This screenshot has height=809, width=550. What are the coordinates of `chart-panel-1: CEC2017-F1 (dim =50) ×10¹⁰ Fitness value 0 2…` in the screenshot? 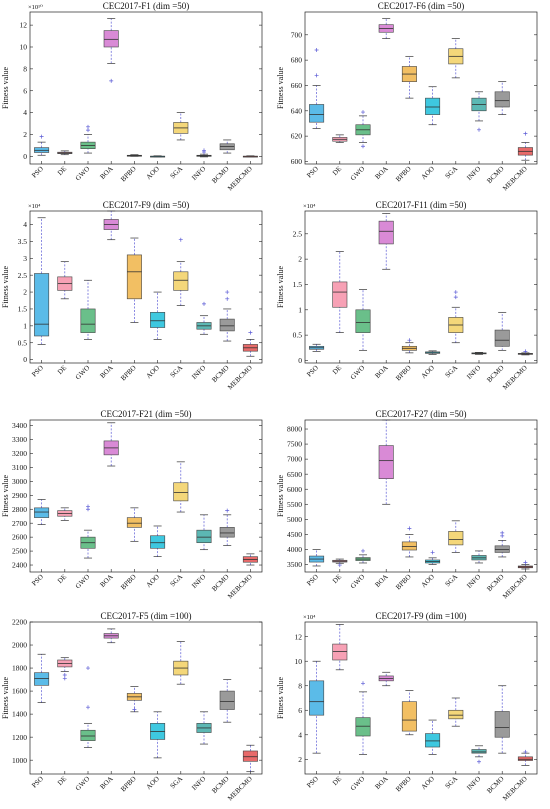 It's located at (137, 97).